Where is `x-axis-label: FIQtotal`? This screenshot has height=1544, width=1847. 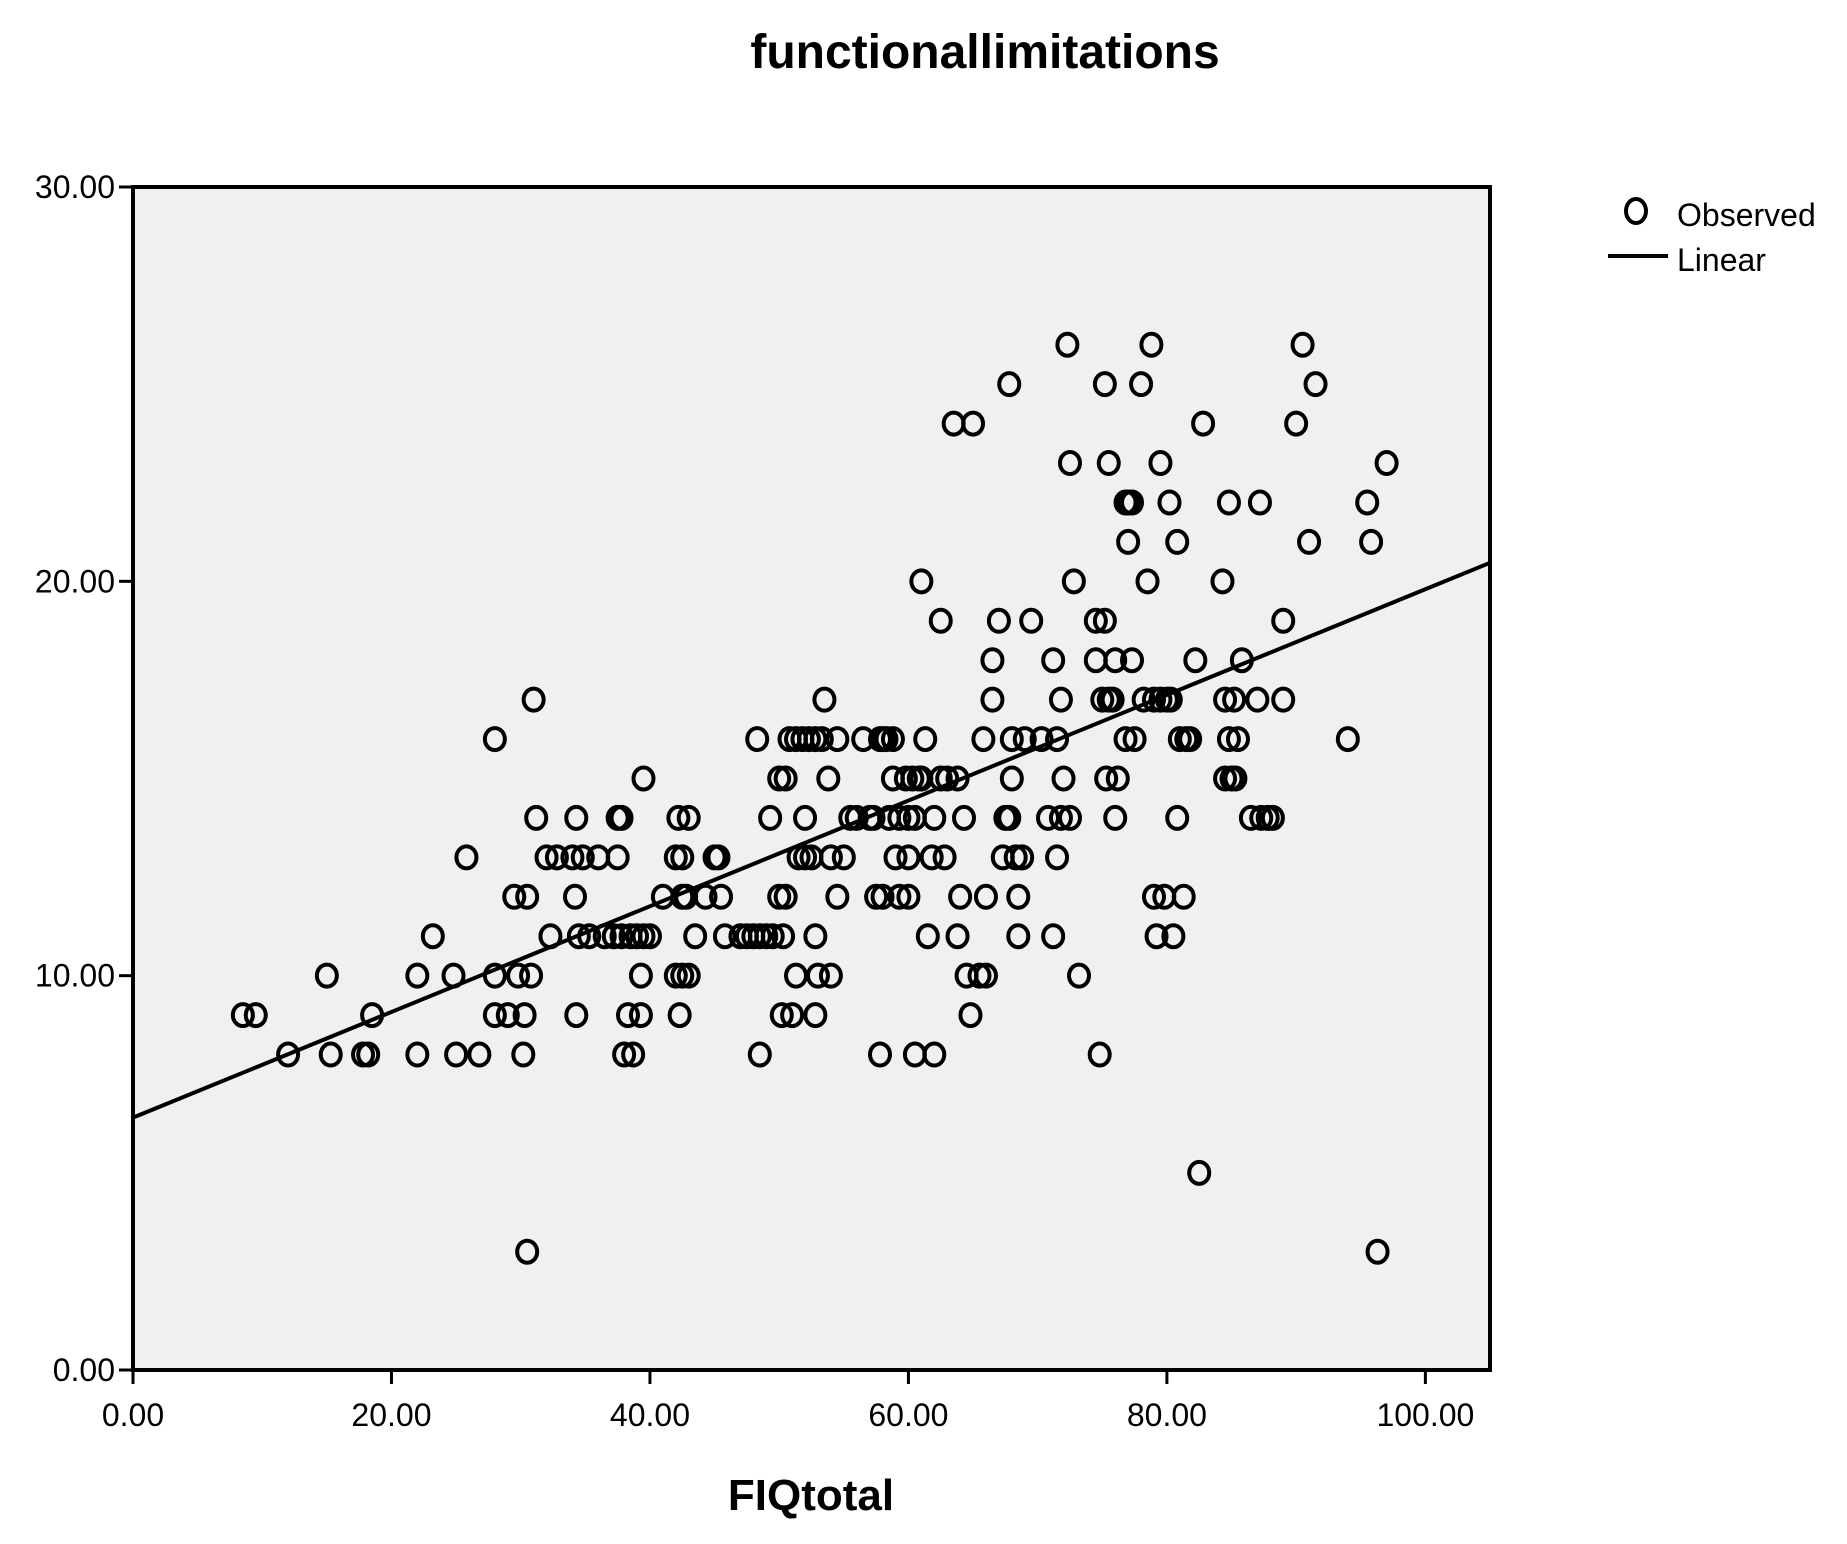
x-axis-label: FIQtotal is located at coordinates (811, 1495).